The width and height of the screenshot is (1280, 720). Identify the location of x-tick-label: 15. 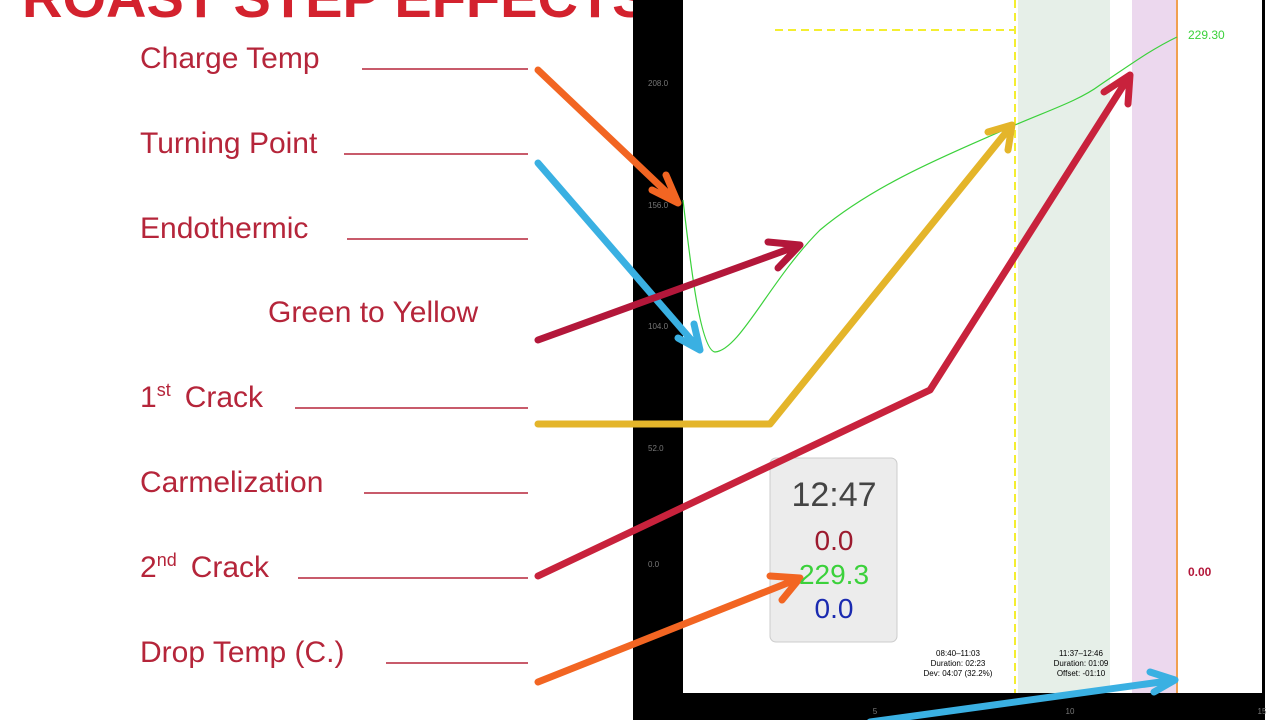
(1262, 711).